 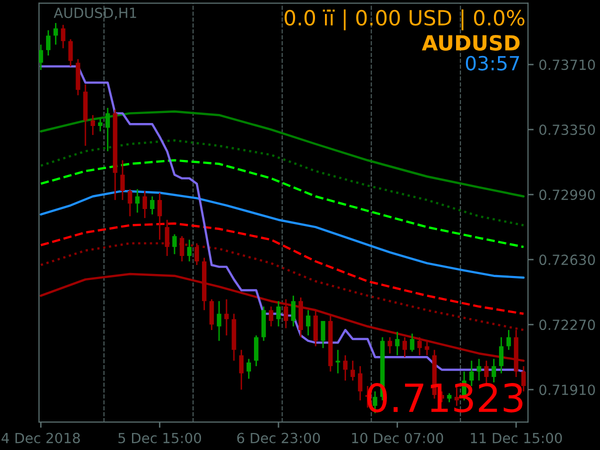 I want to click on y-tick-label: 0.73350, so click(x=567, y=130).